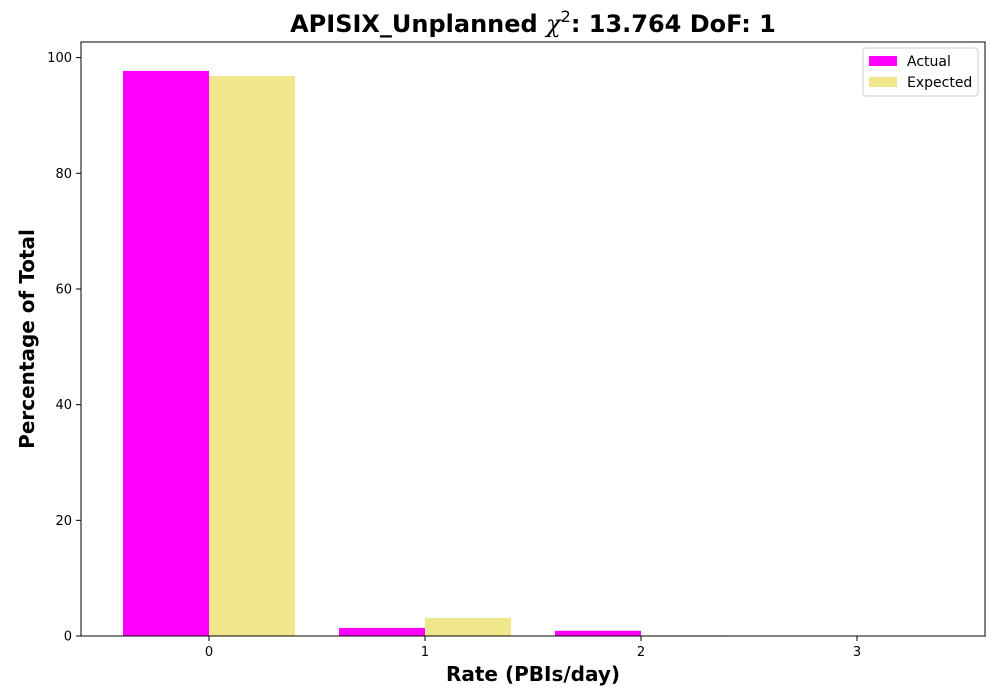 Image resolution: width=1000 pixels, height=700 pixels. Describe the element at coordinates (920, 72) in the screenshot. I see `legend: Actual Expected` at that location.